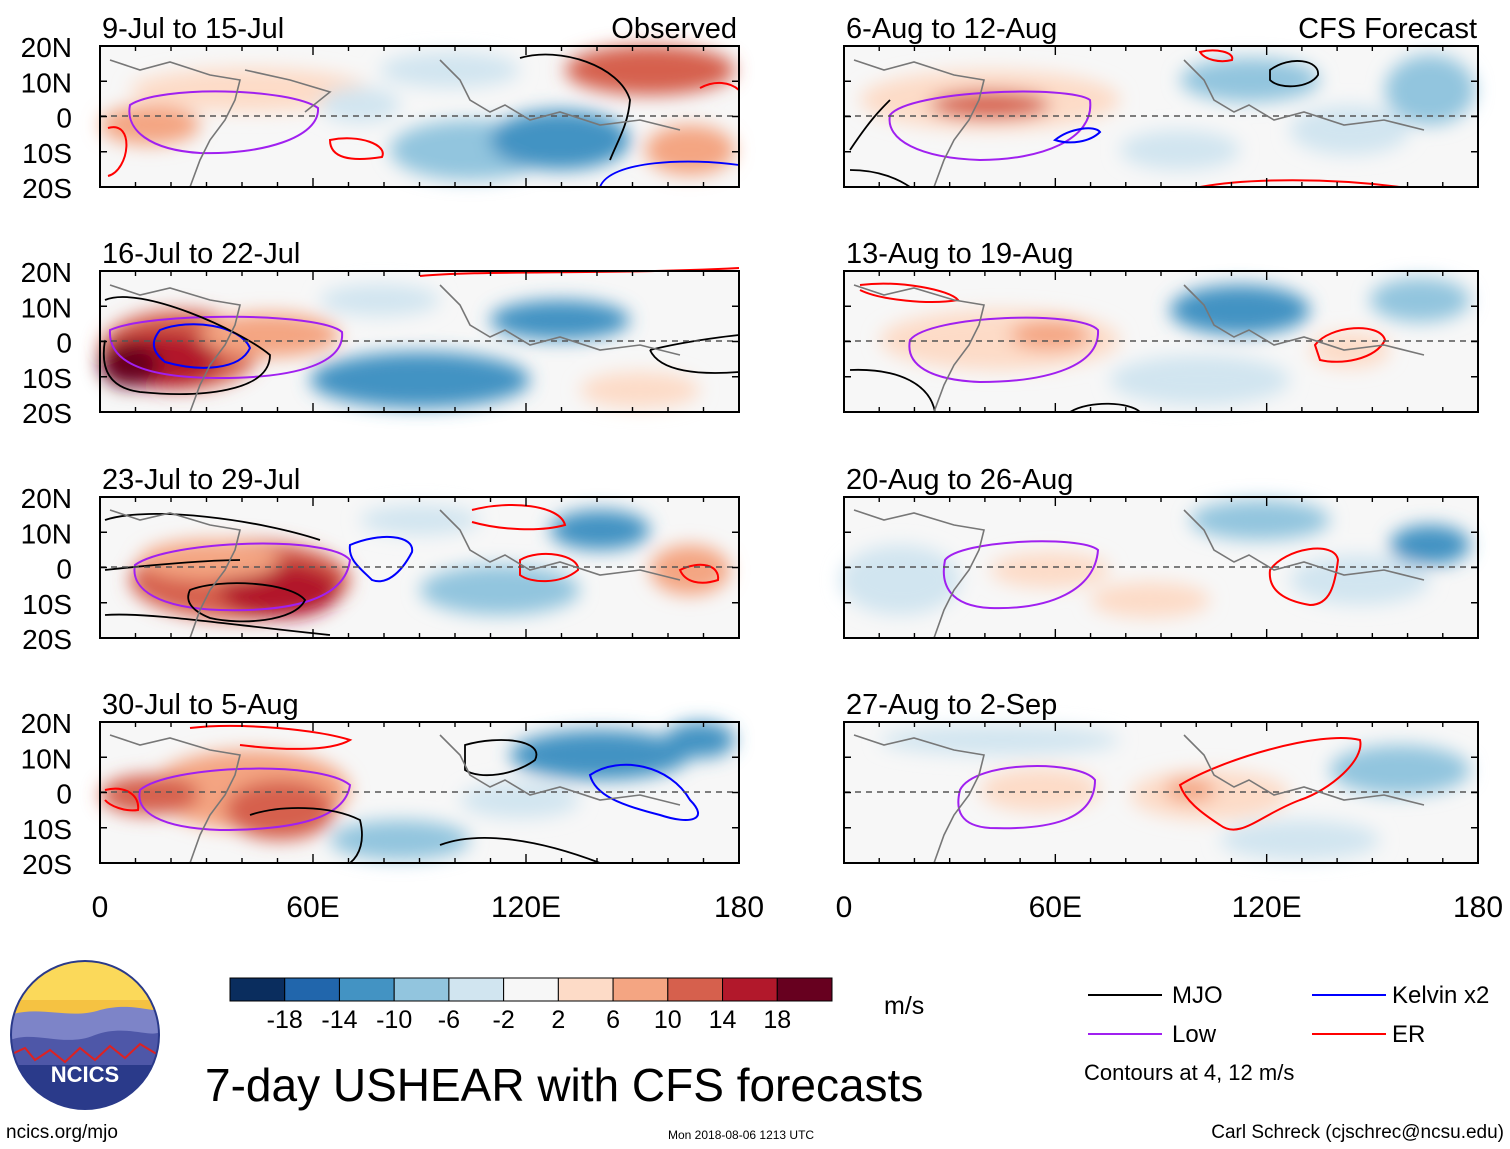 The image size is (1510, 1149). What do you see at coordinates (741, 1135) in the screenshot?
I see `timestamp: Mon 2018-08-06 1213 UTC` at bounding box center [741, 1135].